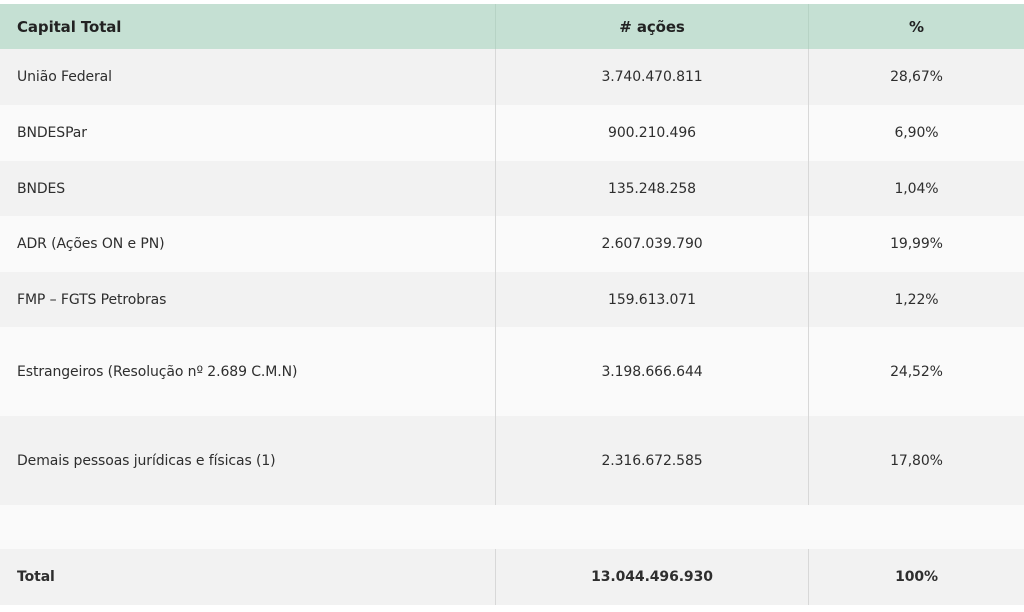 The width and height of the screenshot is (1024, 612). I want to click on row-holder: FMP – FGTS Petrobras, so click(92, 299).